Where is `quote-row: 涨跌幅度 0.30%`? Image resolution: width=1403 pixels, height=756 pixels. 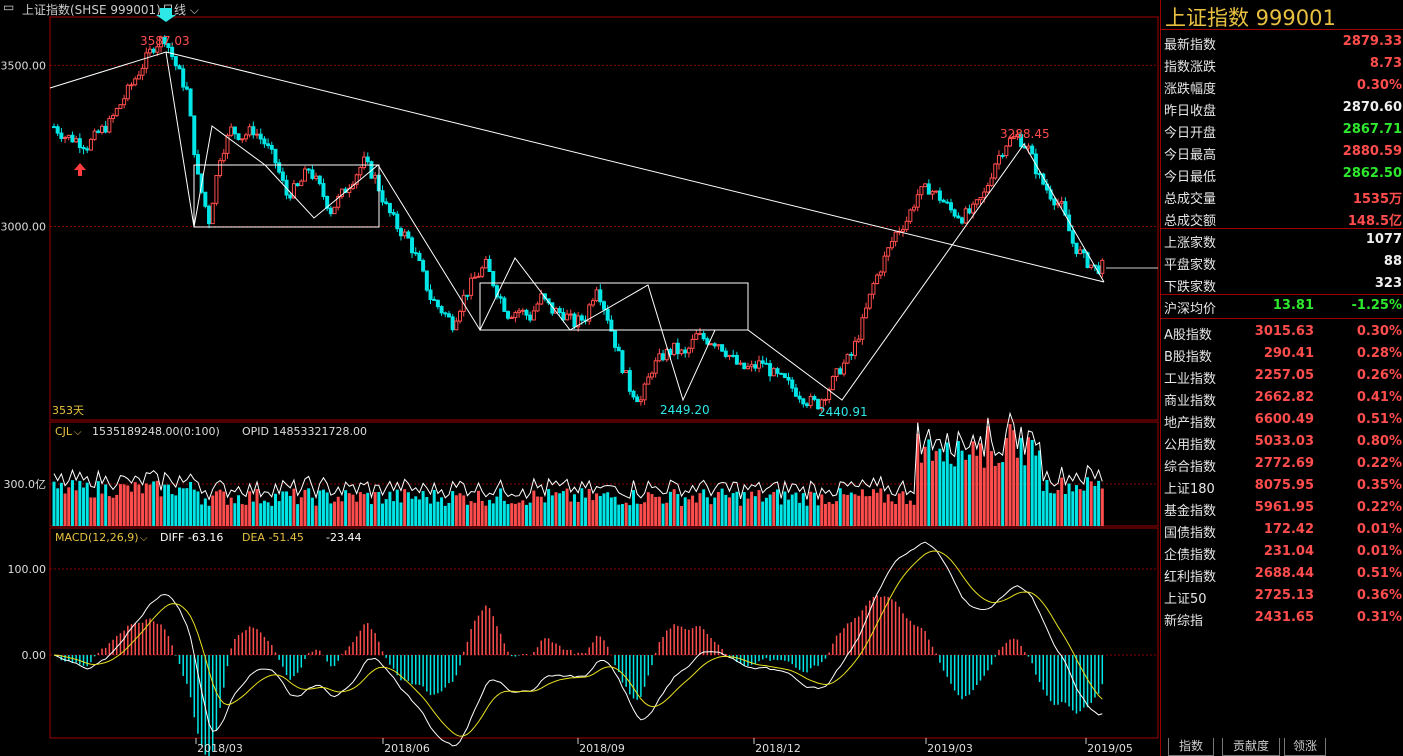
quote-row: 涨跌幅度 0.30% is located at coordinates (1282, 86).